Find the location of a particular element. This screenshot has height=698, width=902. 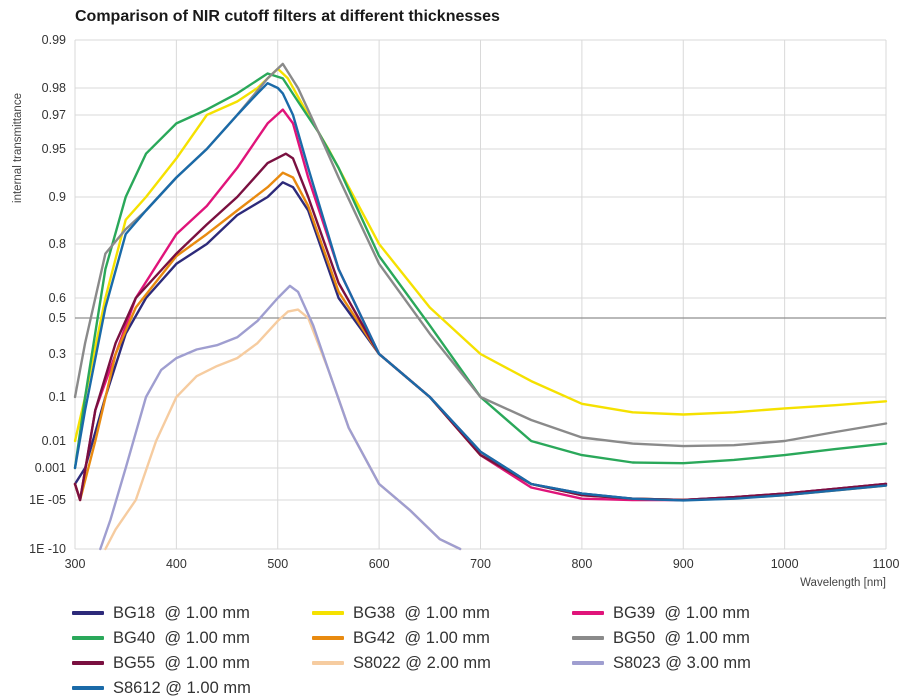

legend-item: S8023 @ 3.00 mm is located at coordinates (661, 663).